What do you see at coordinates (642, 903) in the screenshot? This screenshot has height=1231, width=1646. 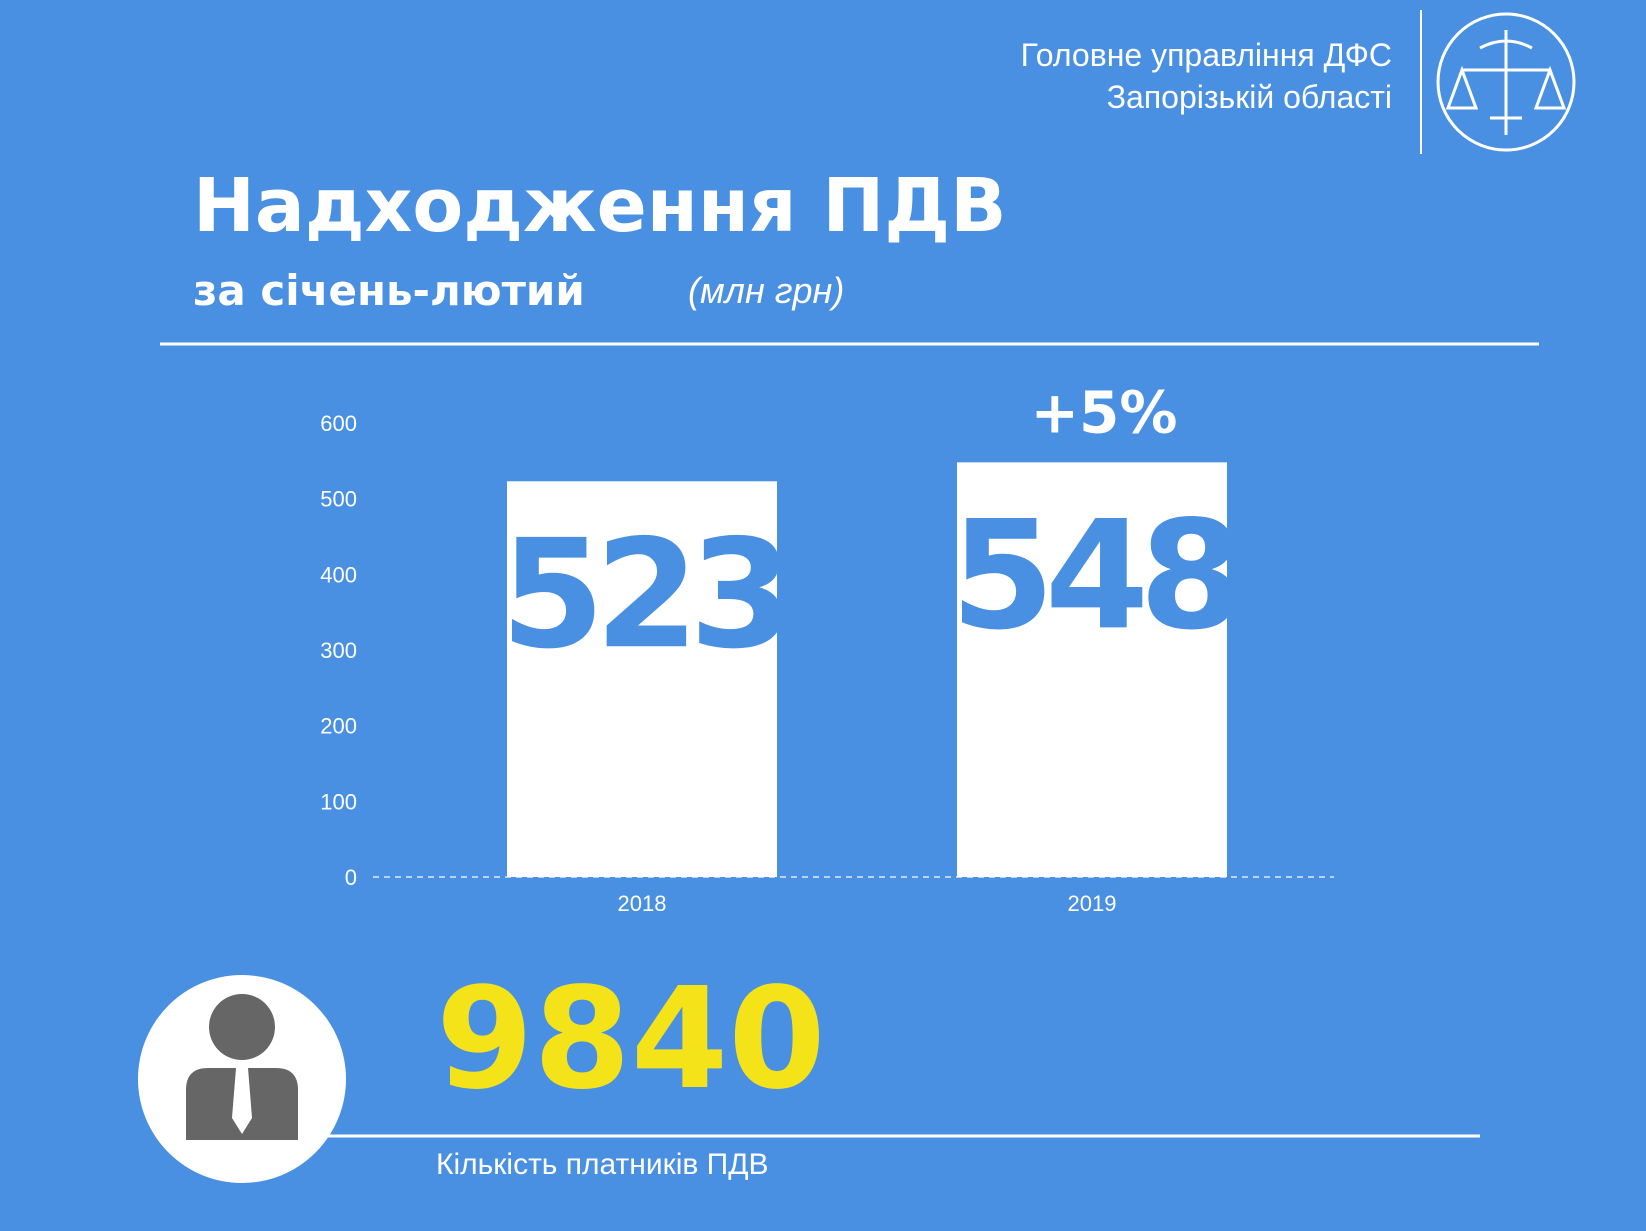 I see `x-tick-label: 2018` at bounding box center [642, 903].